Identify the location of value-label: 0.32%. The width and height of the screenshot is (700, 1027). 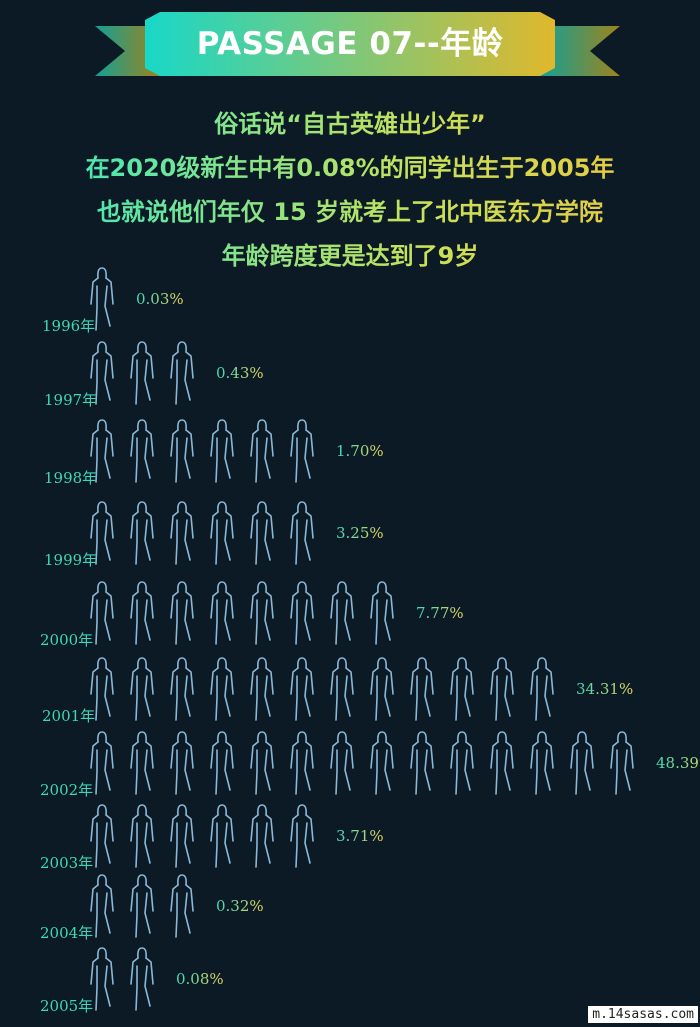
(240, 906).